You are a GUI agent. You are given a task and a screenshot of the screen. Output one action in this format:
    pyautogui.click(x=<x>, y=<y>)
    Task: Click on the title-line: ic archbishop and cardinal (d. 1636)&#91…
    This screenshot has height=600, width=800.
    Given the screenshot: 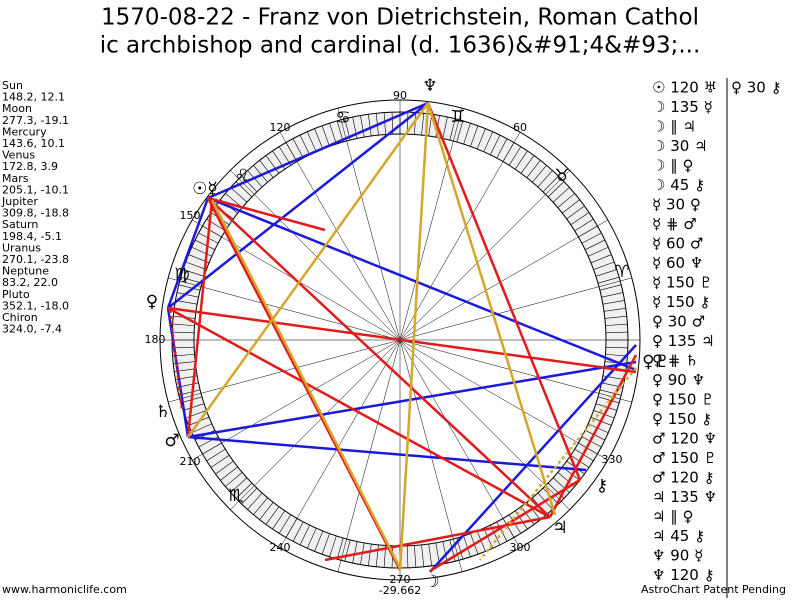 What is the action you would take?
    pyautogui.click(x=400, y=46)
    